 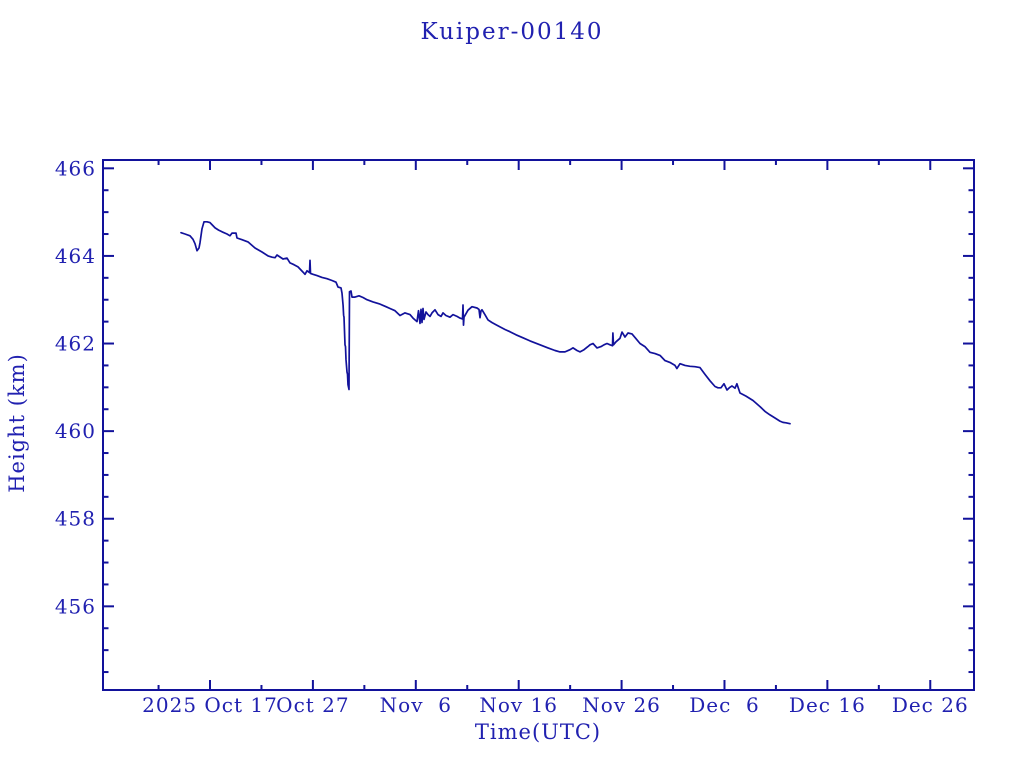 I want to click on x-tick-label: Nov 6, so click(x=416, y=705).